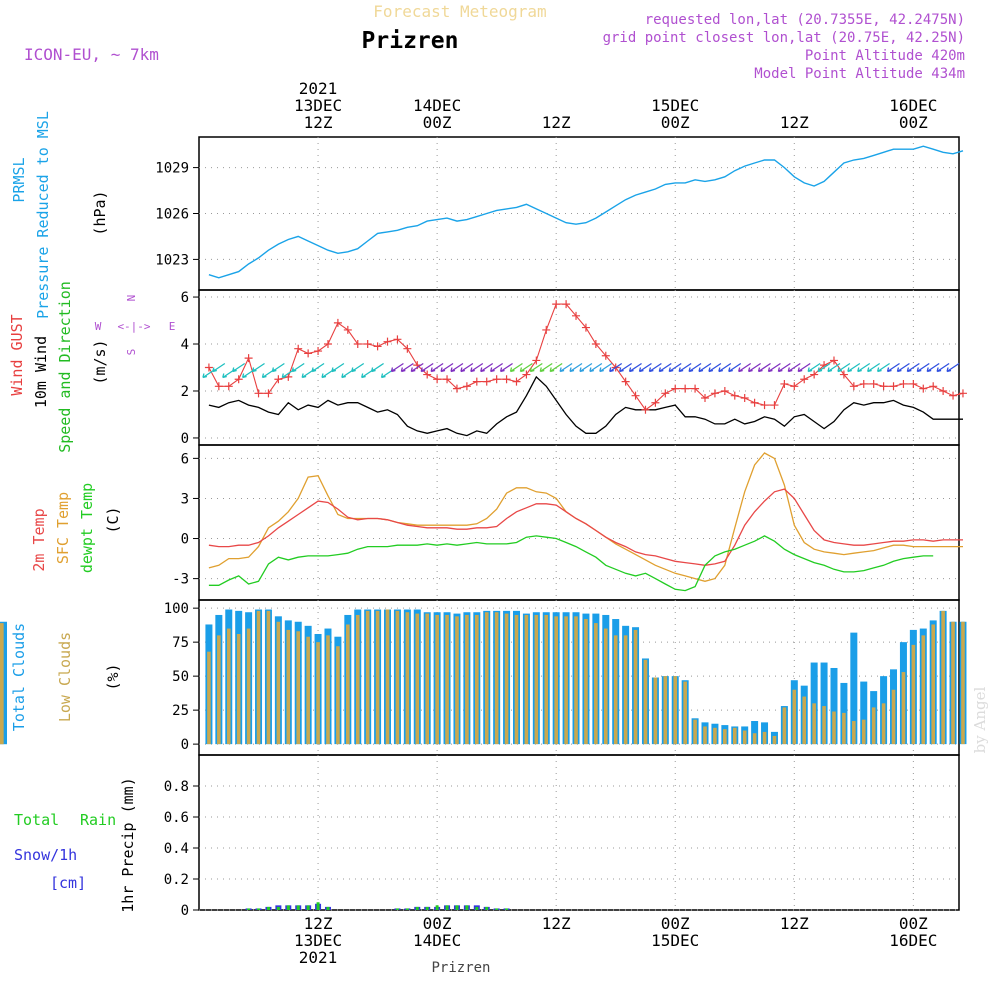  What do you see at coordinates (172, 215) in the screenshot?
I see `pressure-ytick-label: 1026` at bounding box center [172, 215].